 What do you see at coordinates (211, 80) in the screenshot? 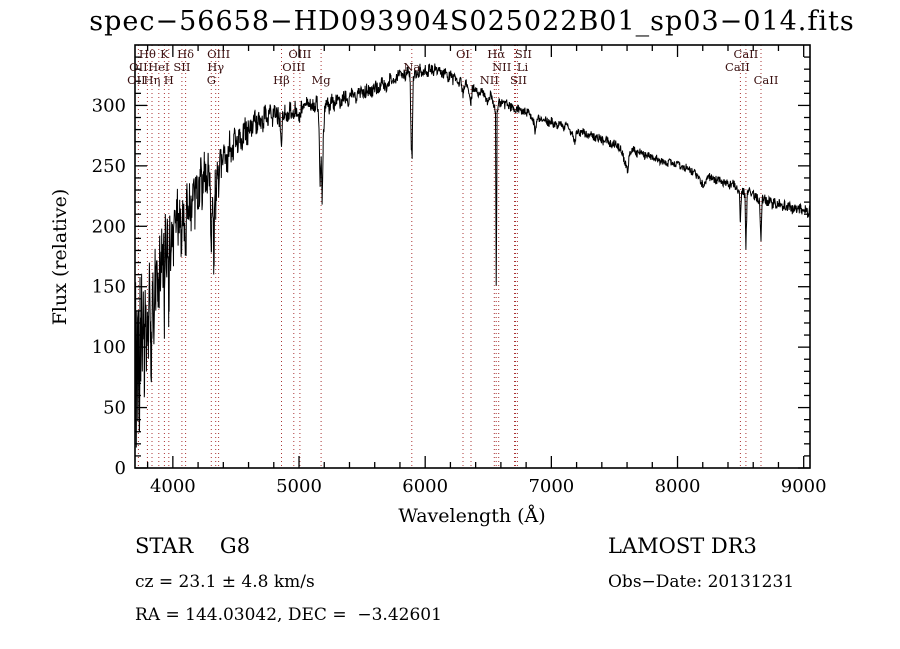
I see `spectral-line-label: G` at bounding box center [211, 80].